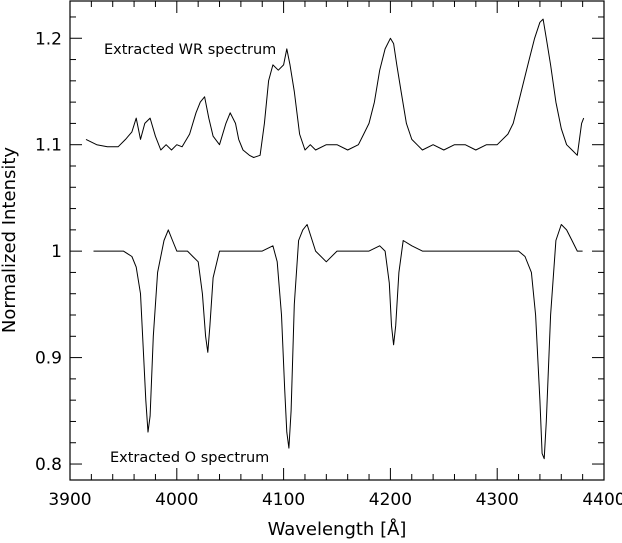 Image resolution: width=622 pixels, height=543 pixels. I want to click on o-spectrum-label: Extracted O spectrum, so click(189, 458).